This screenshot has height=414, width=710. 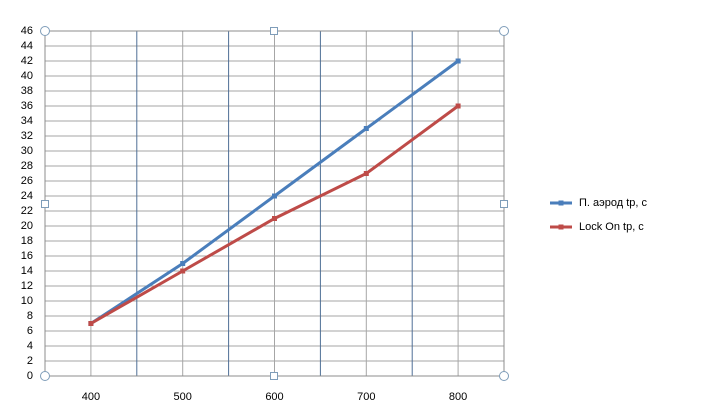 I want to click on x-tick-label: 500, so click(x=183, y=397).